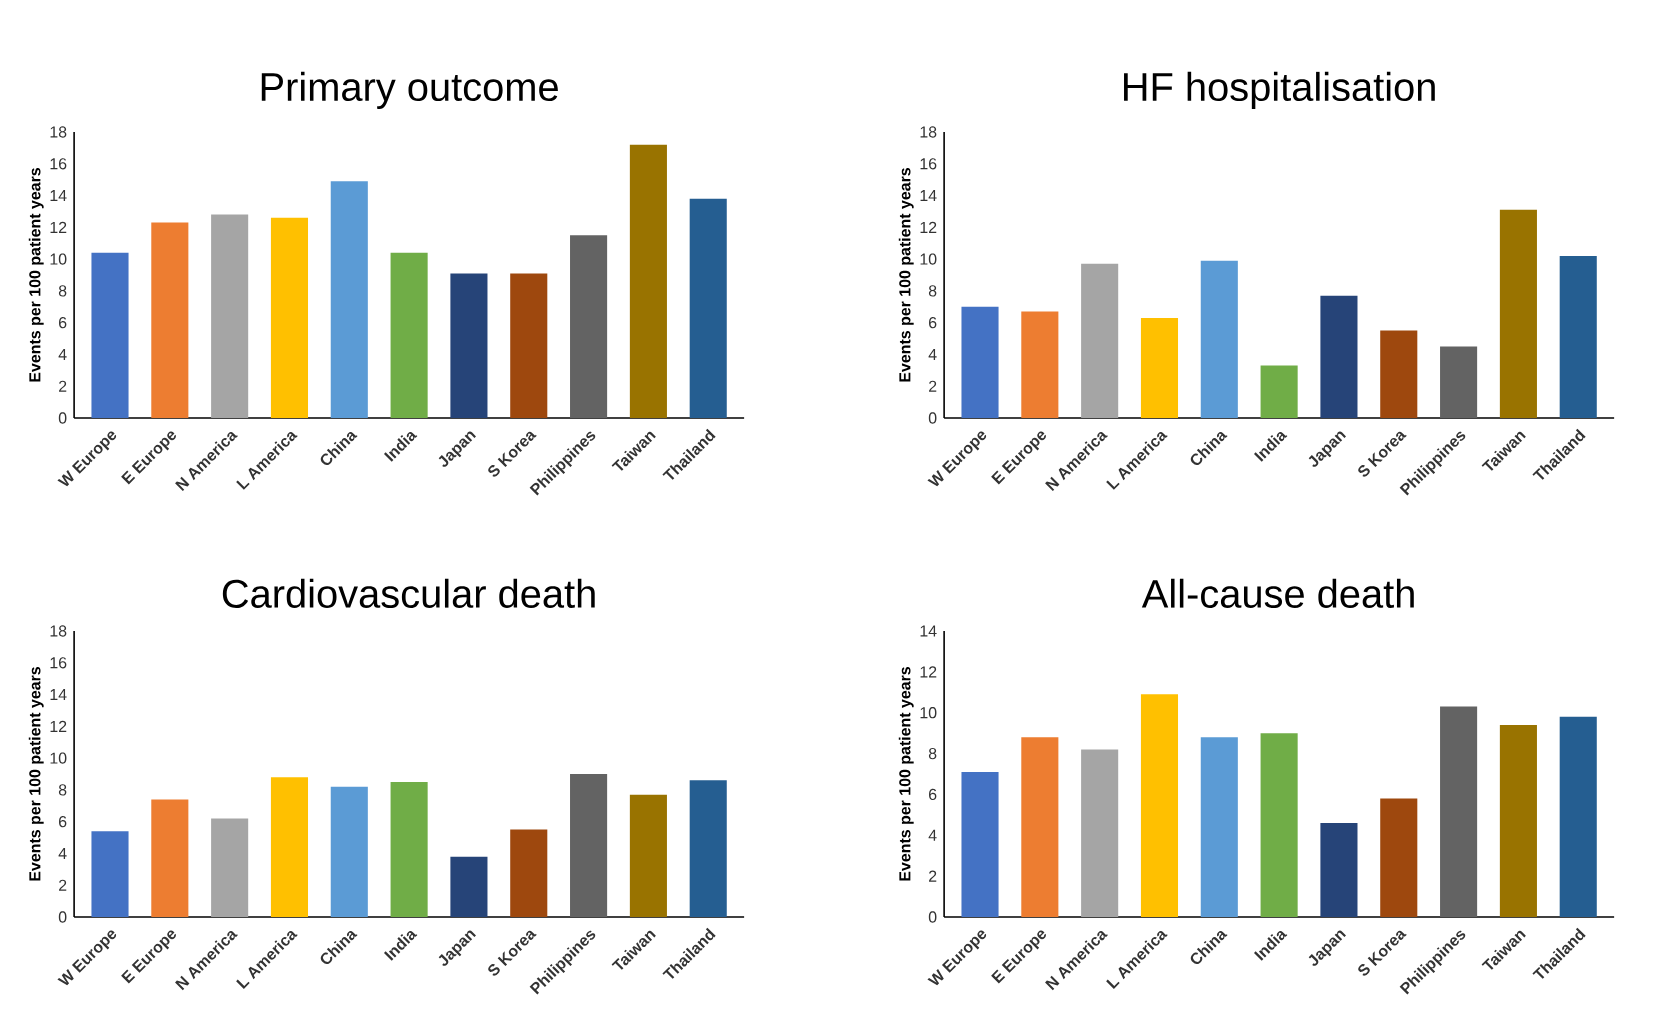  What do you see at coordinates (409, 90) in the screenshot?
I see `chart-title: Primary outcome` at bounding box center [409, 90].